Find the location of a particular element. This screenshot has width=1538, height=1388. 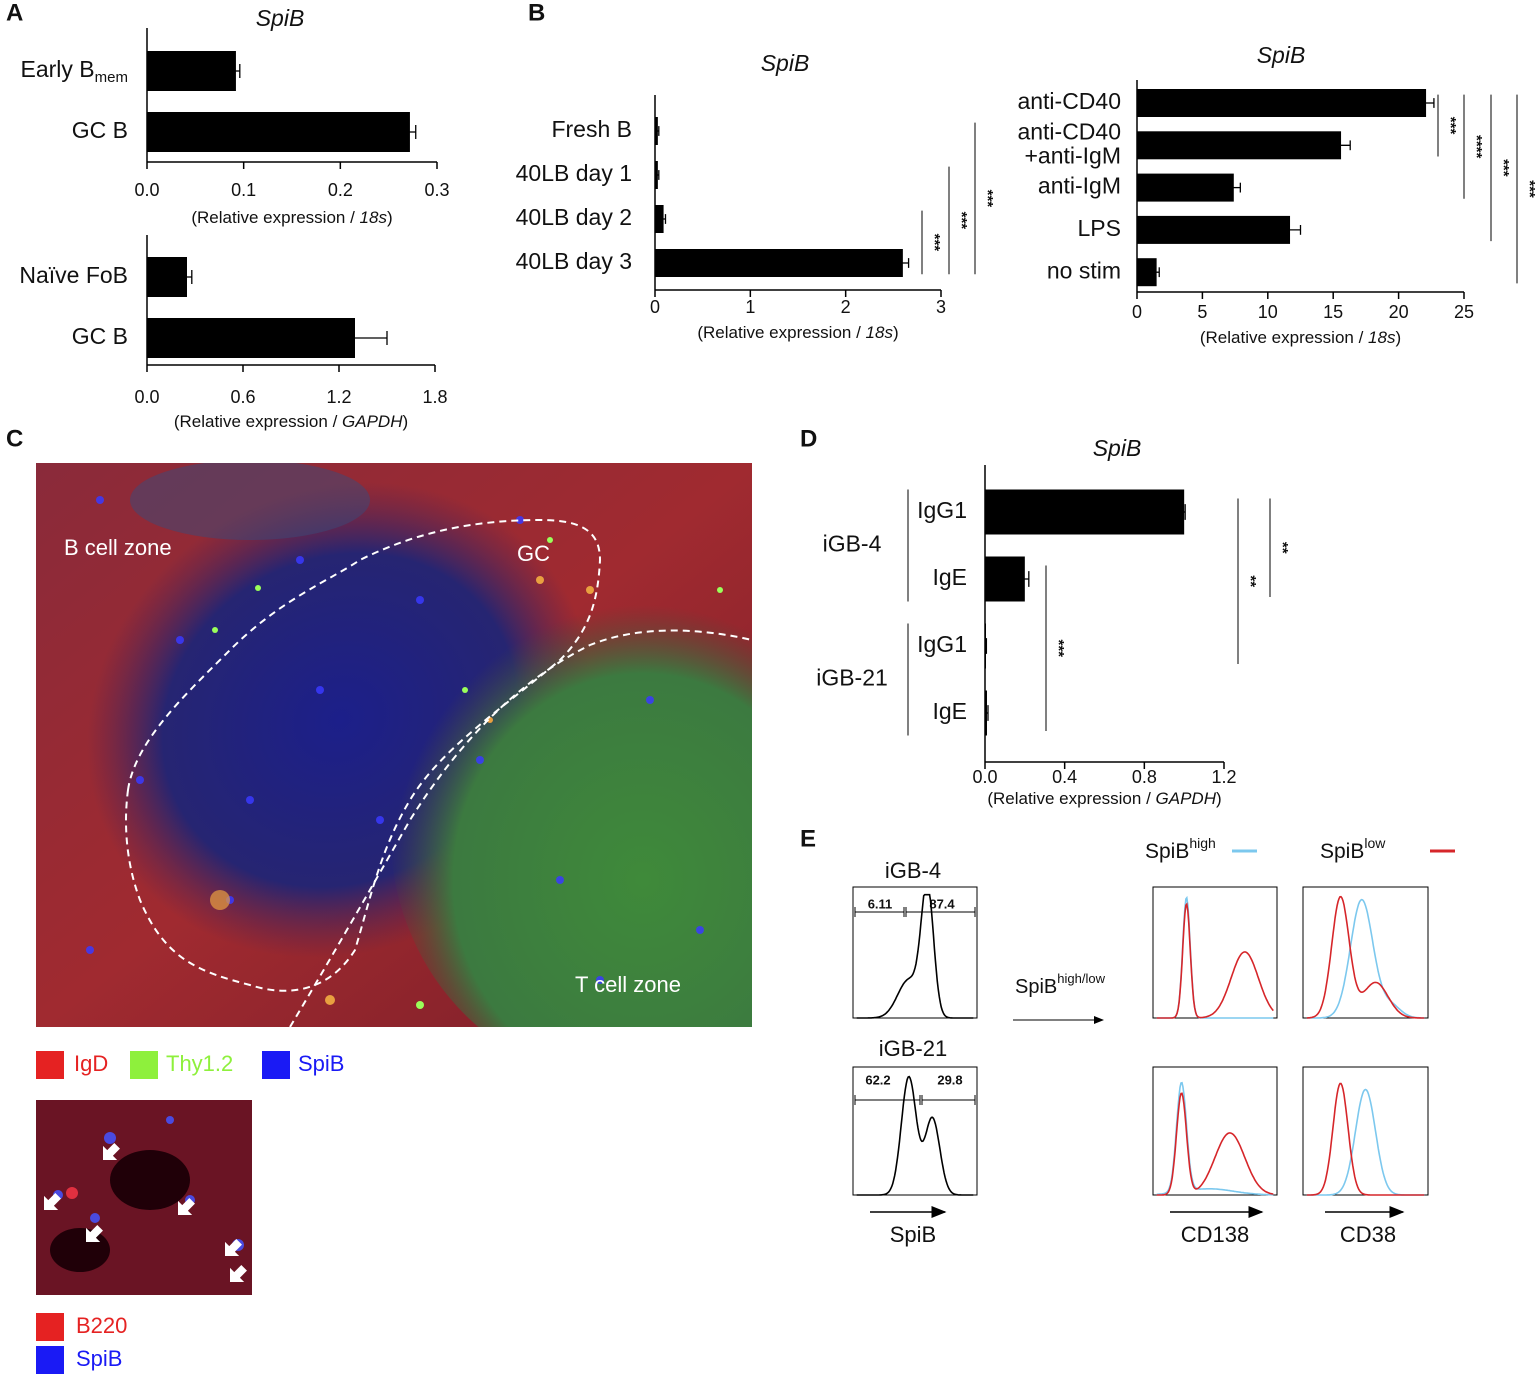

x-tick-label: 1 is located at coordinates (750, 307).